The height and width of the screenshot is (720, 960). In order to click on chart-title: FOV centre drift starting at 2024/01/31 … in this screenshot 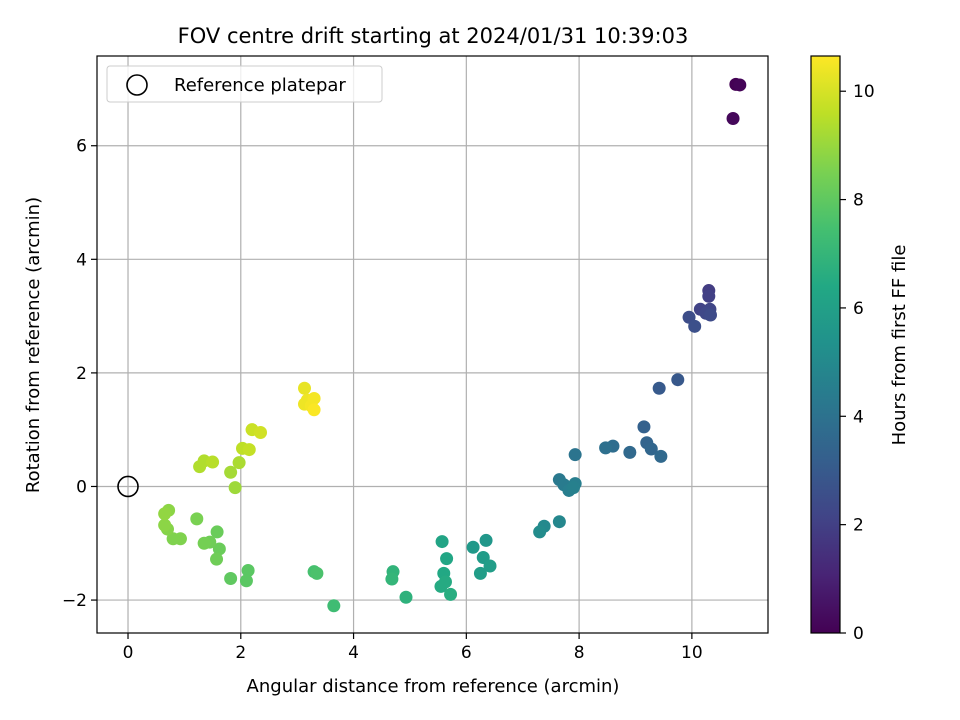, I will do `click(433, 36)`.